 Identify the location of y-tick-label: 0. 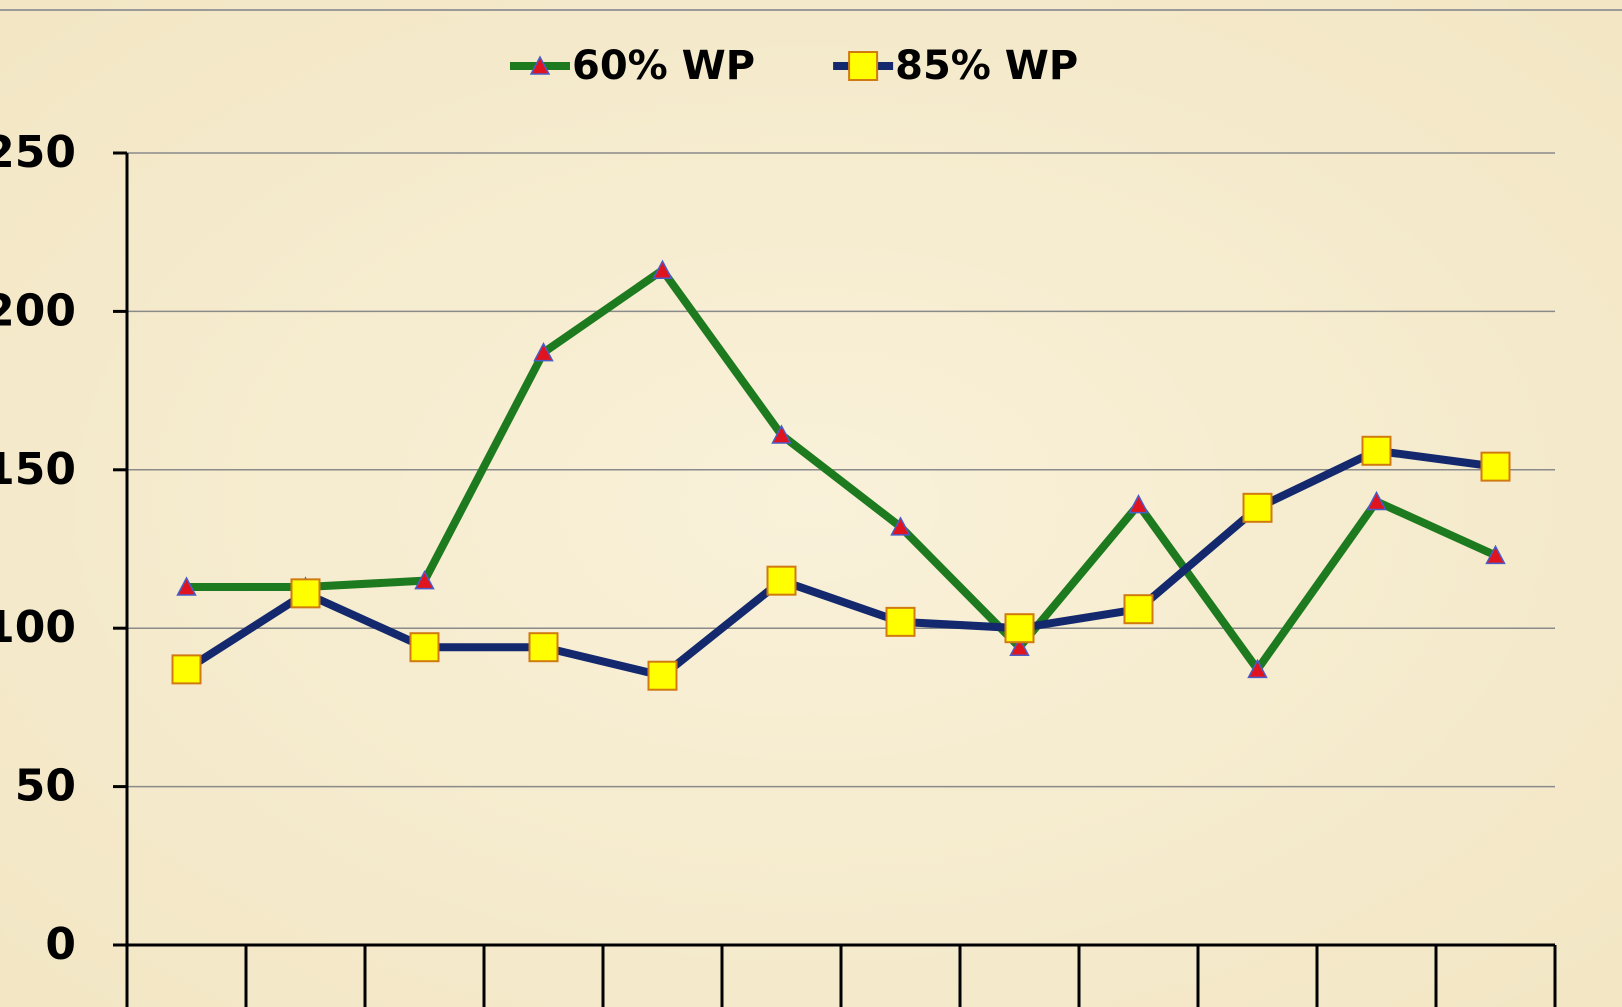
(60, 944).